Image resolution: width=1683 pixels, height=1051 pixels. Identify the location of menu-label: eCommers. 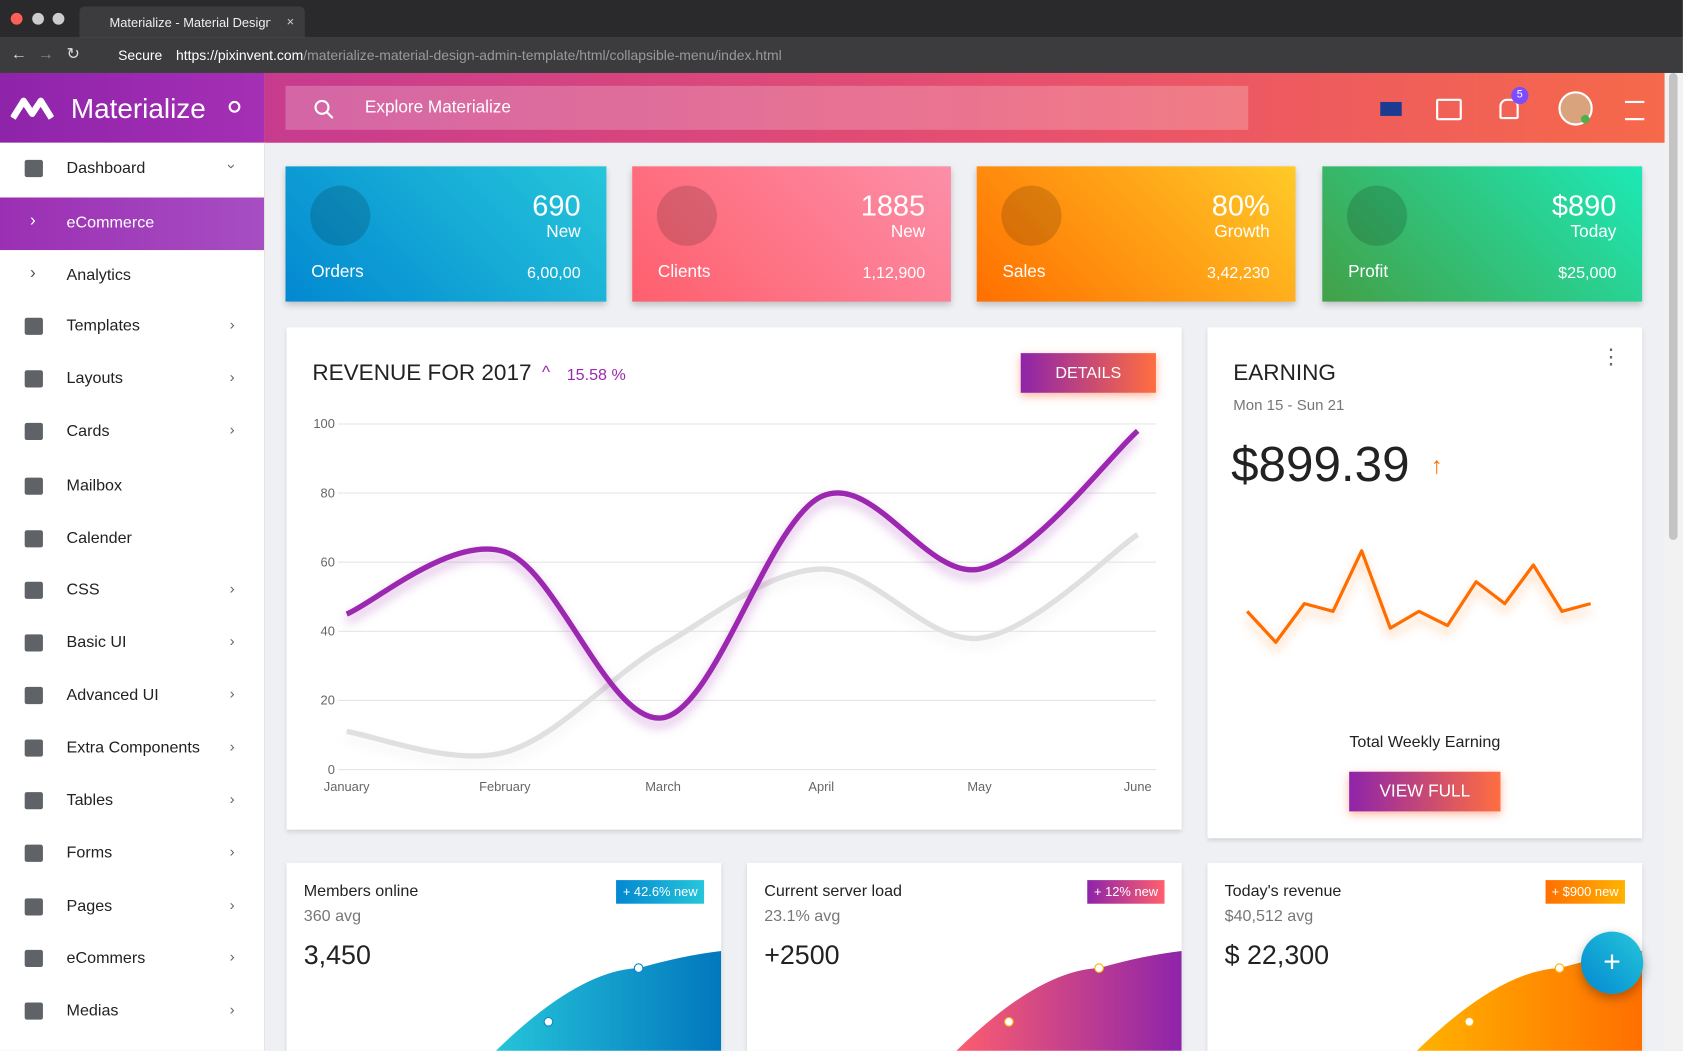
(106, 958).